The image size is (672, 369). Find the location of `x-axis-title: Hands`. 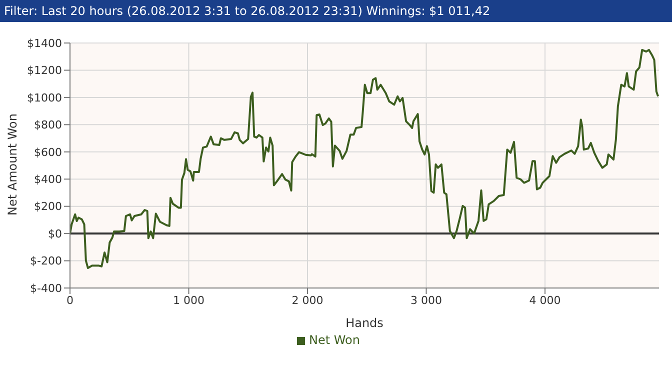

x-axis-title: Hands is located at coordinates (365, 323).